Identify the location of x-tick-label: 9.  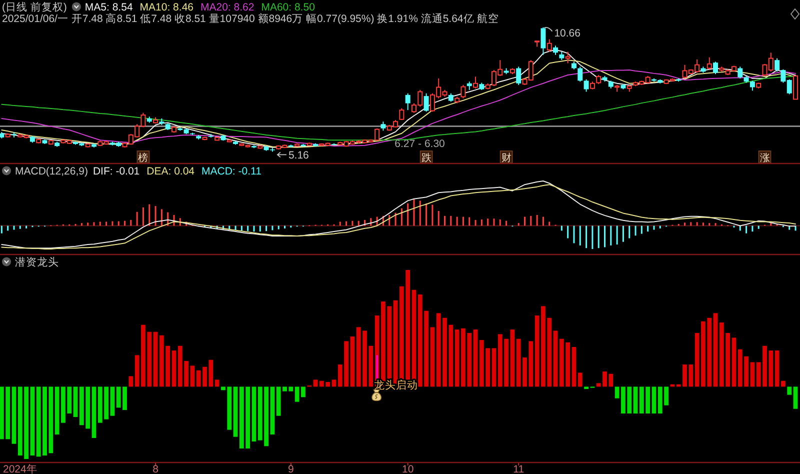
(291, 469).